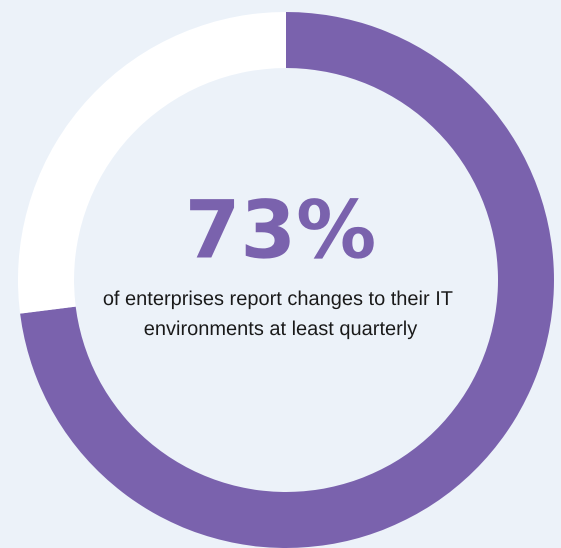 This screenshot has width=561, height=548. I want to click on text: of enterprises report changes to their IT environments at least quarterly, so click(280, 314).